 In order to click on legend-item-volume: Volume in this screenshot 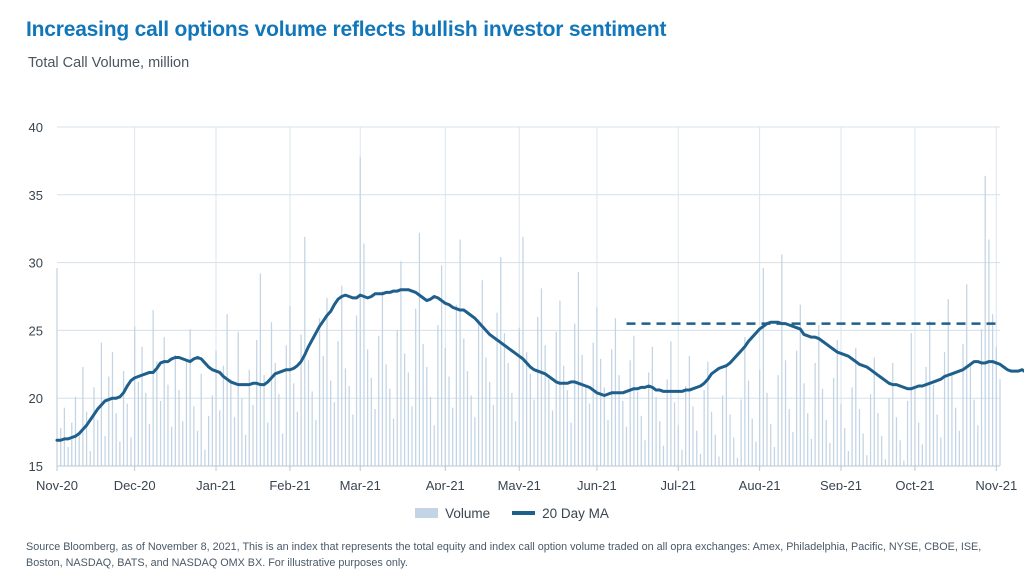, I will do `click(452, 513)`.